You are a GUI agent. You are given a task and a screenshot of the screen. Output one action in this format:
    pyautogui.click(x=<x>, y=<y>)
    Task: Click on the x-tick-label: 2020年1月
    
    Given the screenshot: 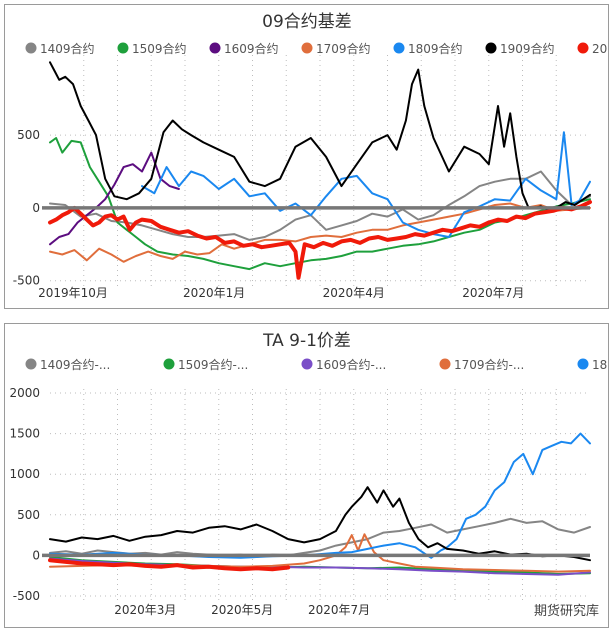 What is the action you would take?
    pyautogui.click(x=214, y=293)
    